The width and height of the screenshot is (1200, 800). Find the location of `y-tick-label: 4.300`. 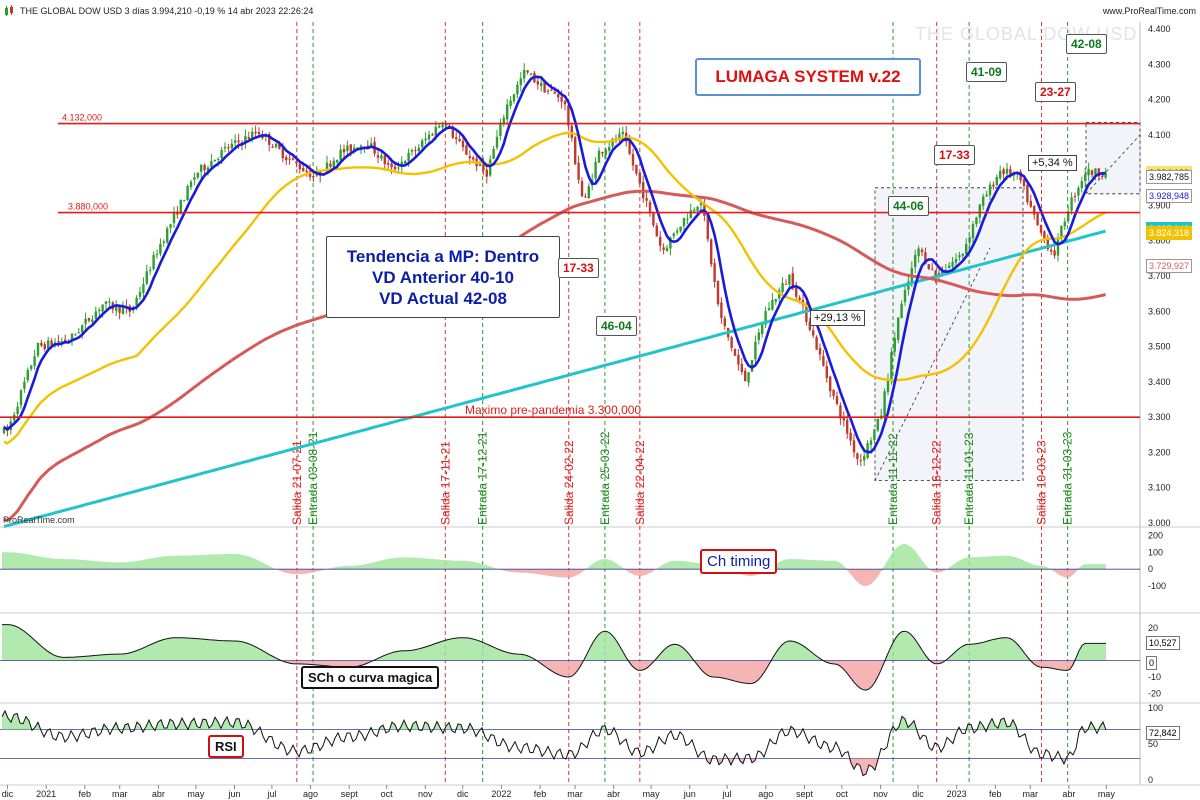

y-tick-label: 4.300 is located at coordinates (1159, 64).